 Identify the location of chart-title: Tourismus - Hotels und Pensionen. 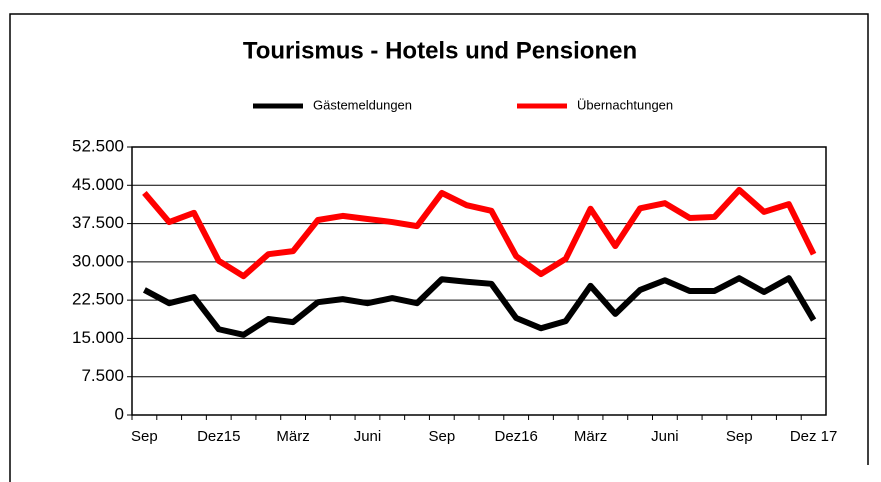
(440, 50).